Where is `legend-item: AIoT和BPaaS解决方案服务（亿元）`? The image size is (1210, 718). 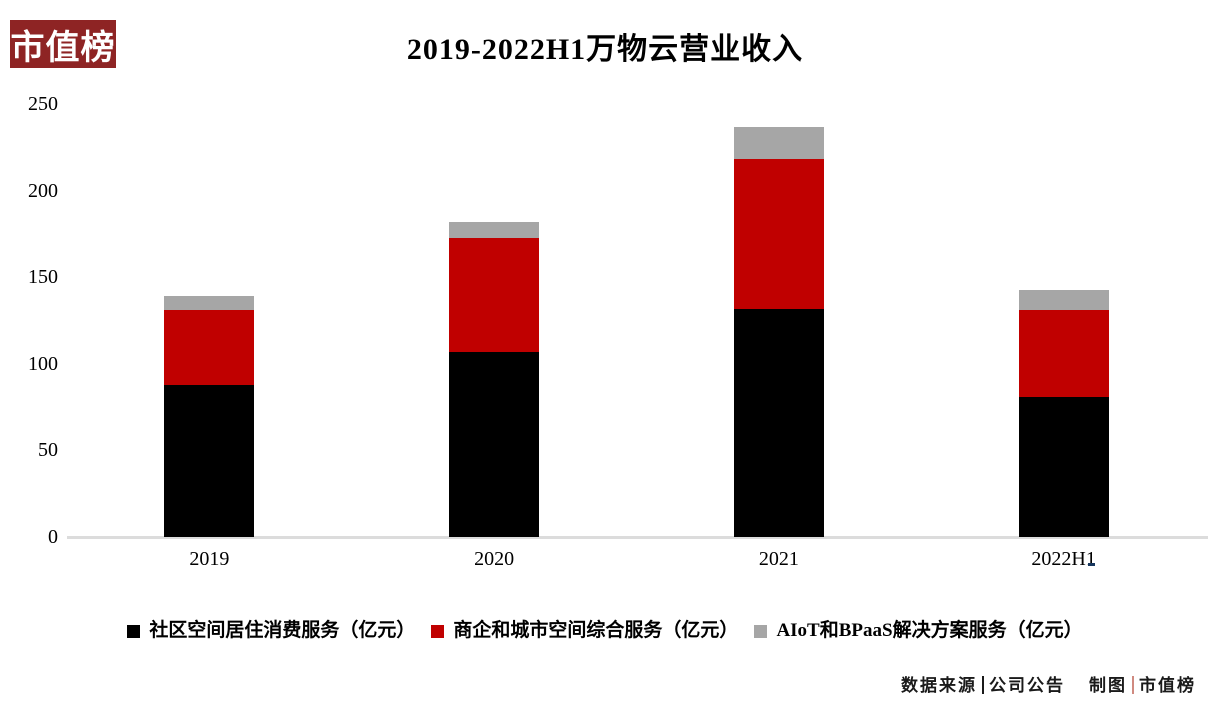 legend-item: AIoT和BPaaS解决方案服务（亿元） is located at coordinates (918, 631).